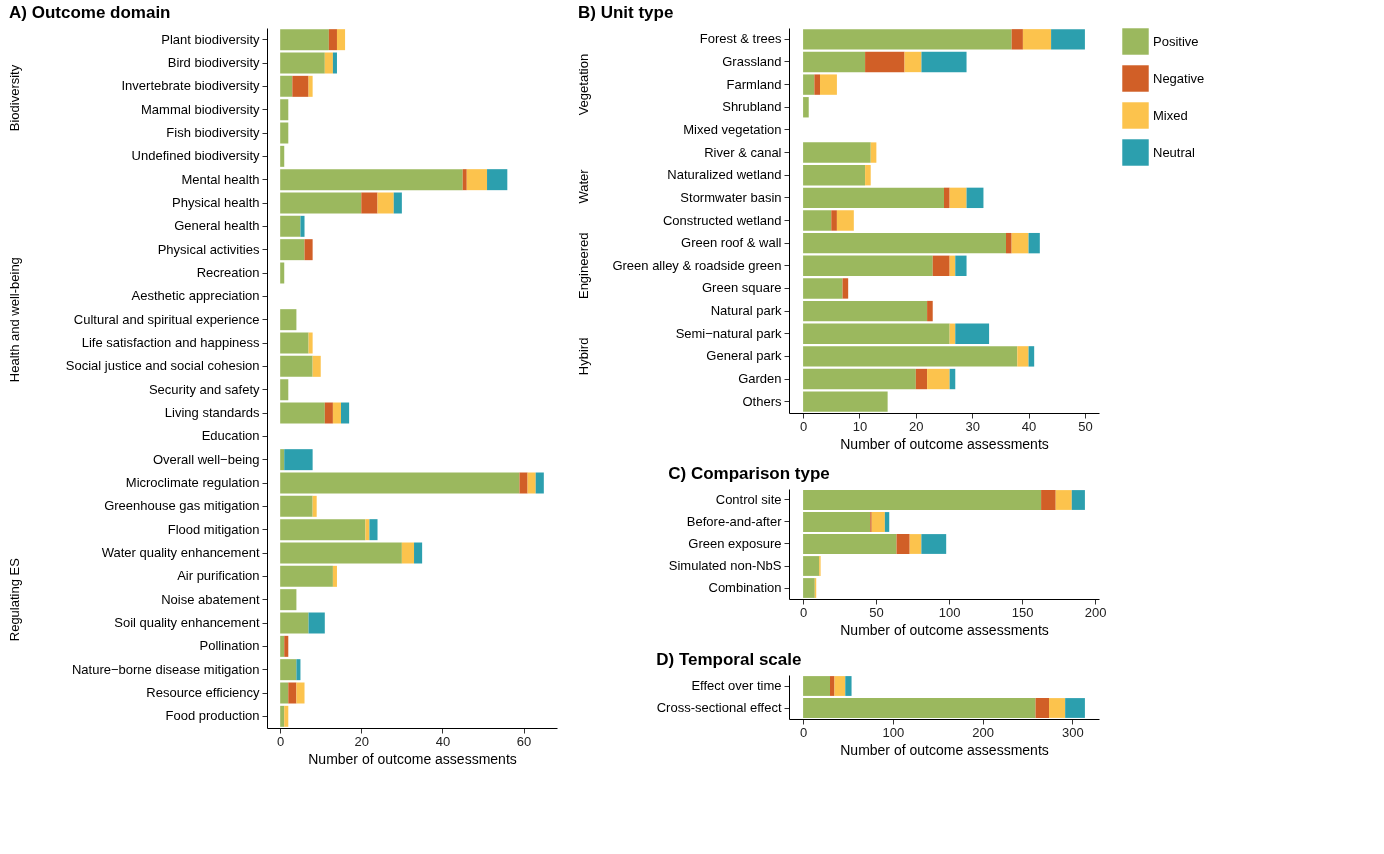 This screenshot has width=1384, height=854. What do you see at coordinates (228, 272) in the screenshot?
I see `y-tick-label: Recreation` at bounding box center [228, 272].